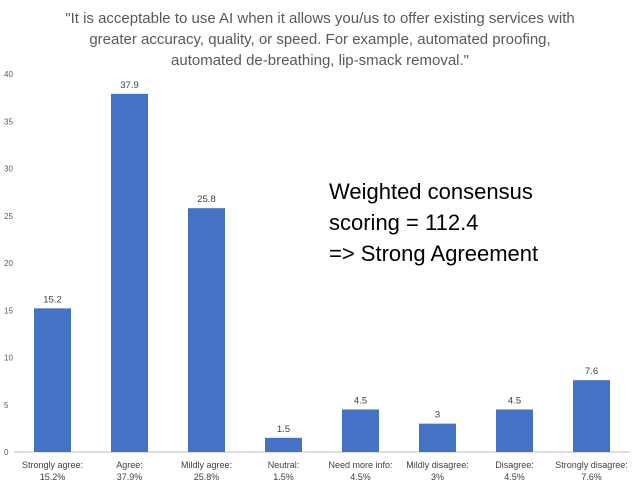 The height and width of the screenshot is (491, 640). I want to click on y-tick-label: 0, so click(6, 452).